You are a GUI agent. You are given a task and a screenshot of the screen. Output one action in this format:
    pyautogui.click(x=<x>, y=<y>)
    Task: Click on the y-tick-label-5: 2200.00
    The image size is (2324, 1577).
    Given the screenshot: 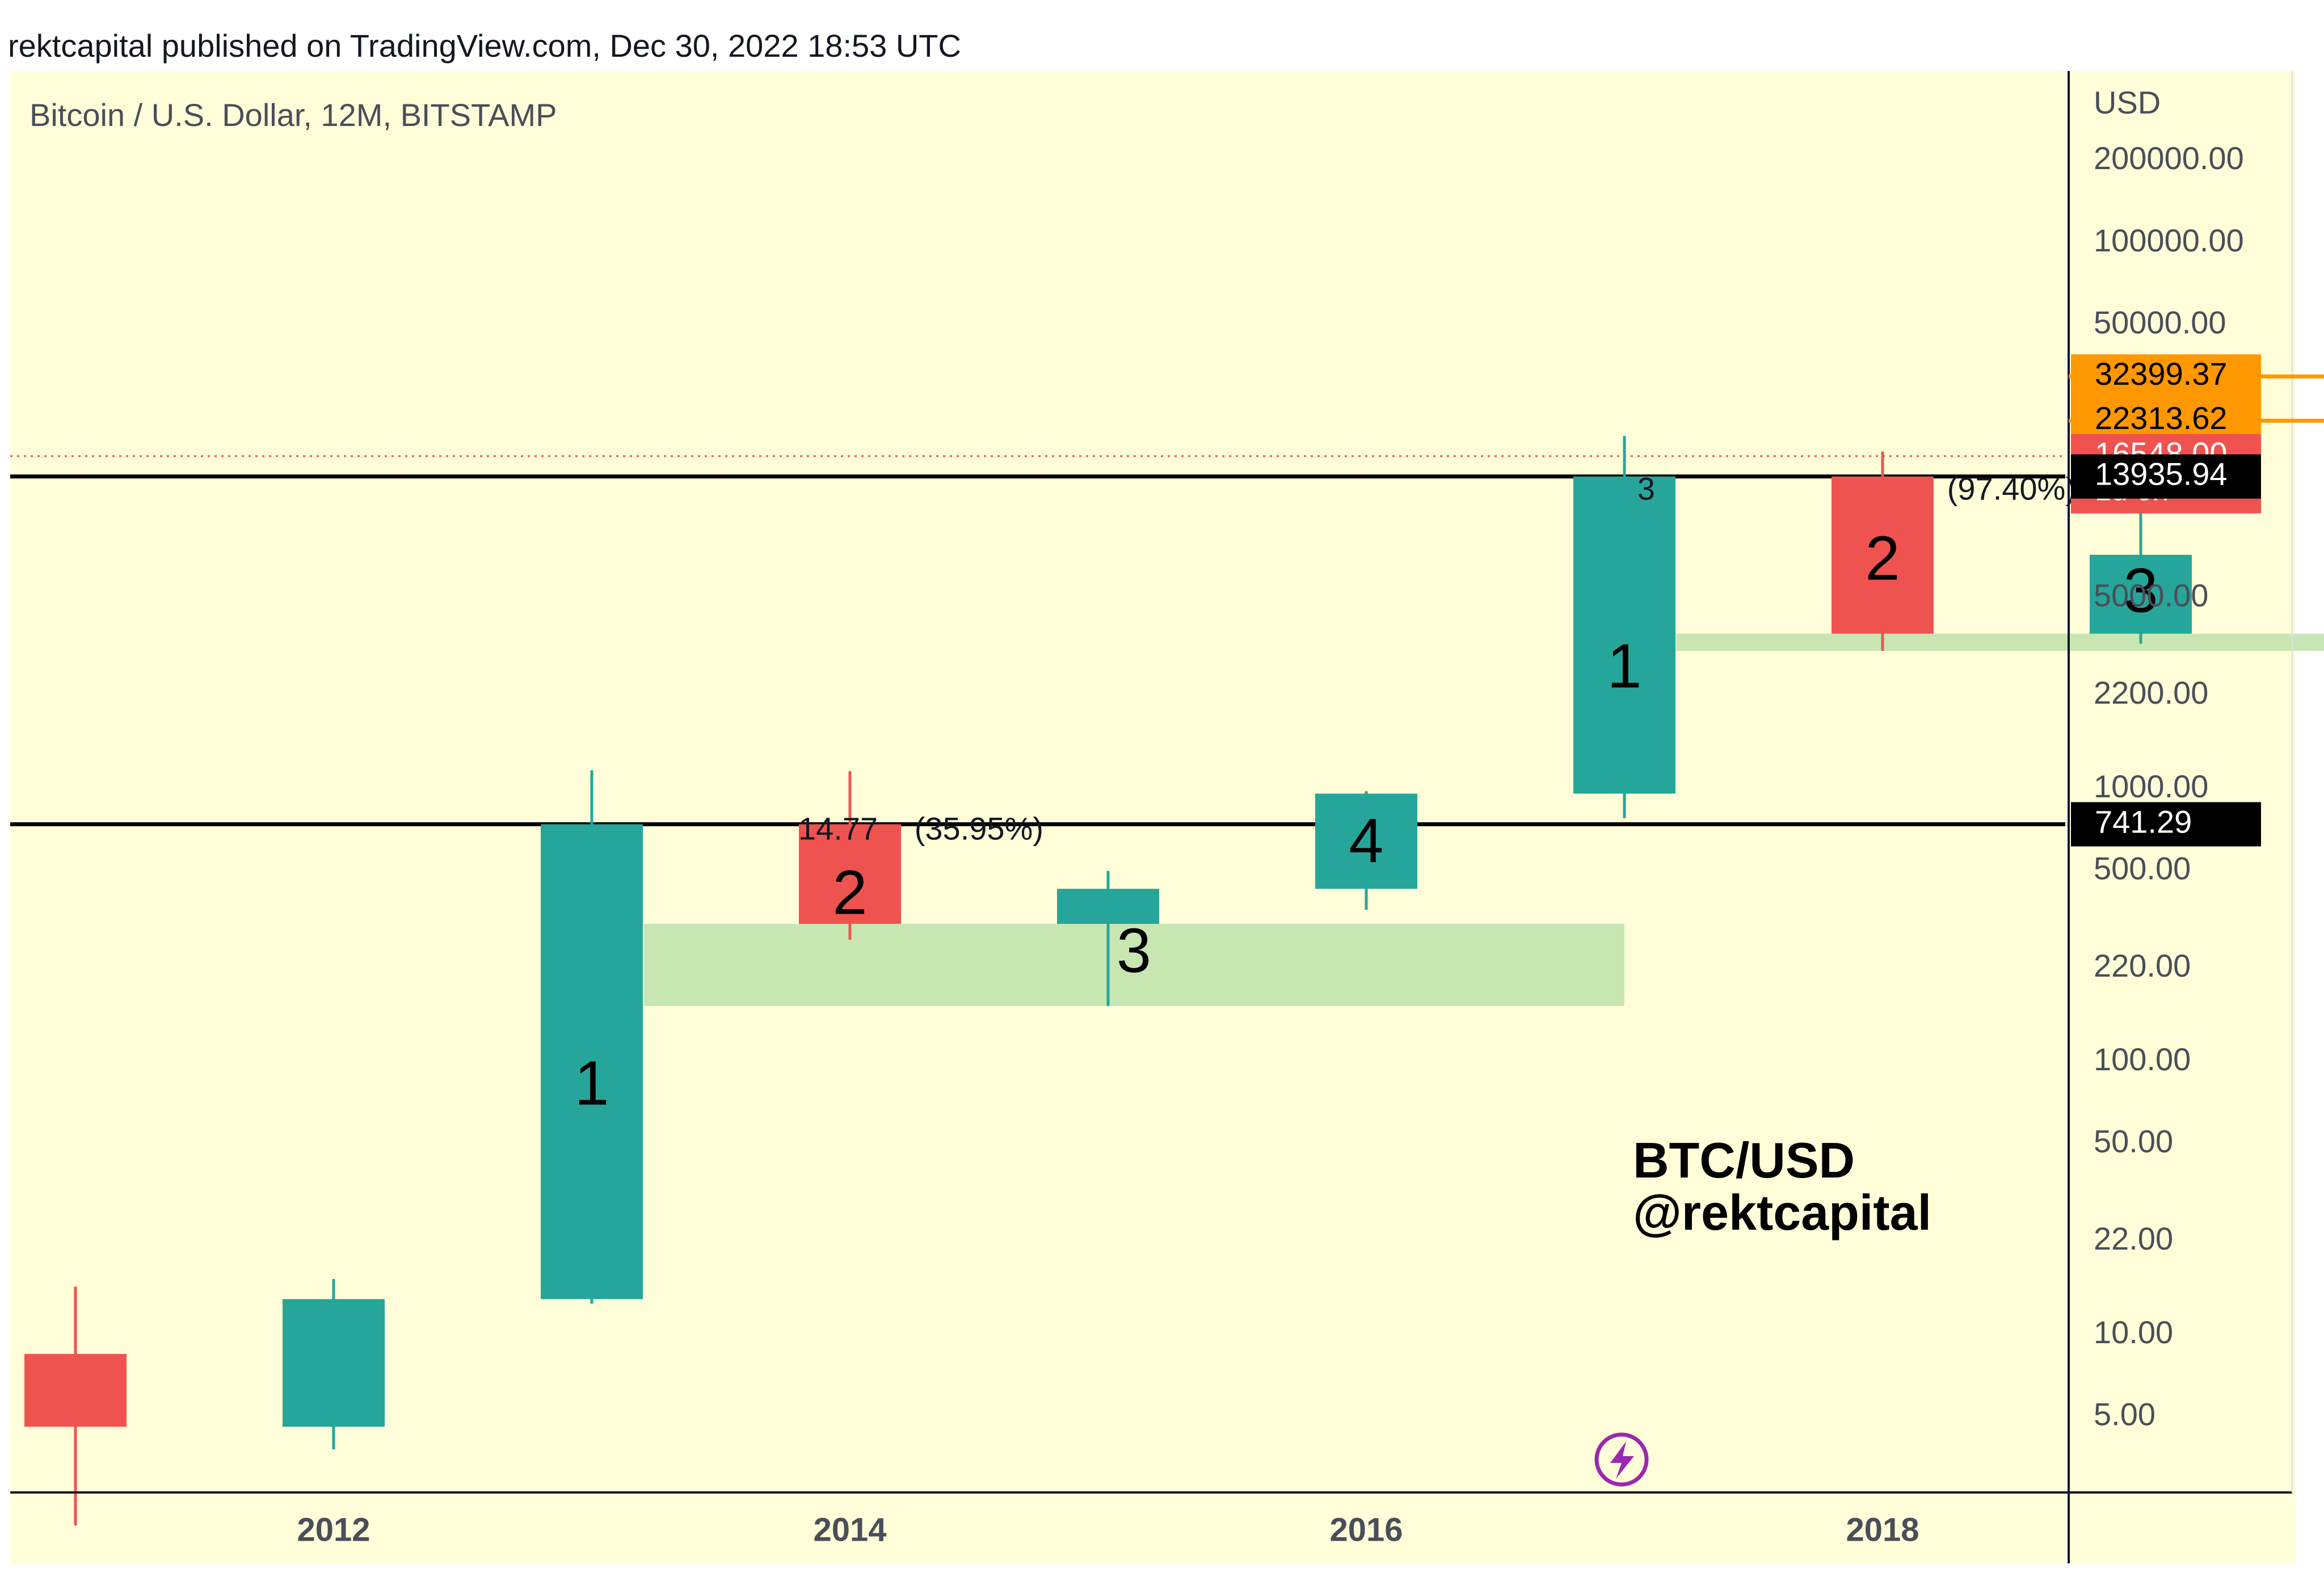 What is the action you would take?
    pyautogui.click(x=2151, y=692)
    